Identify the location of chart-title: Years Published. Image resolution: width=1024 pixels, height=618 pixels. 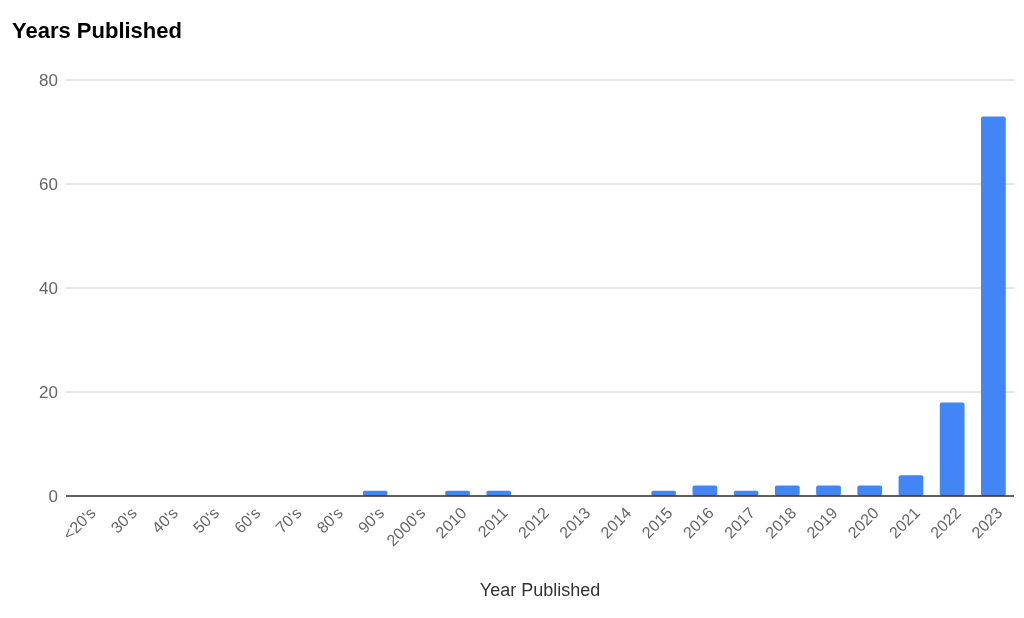
(97, 30).